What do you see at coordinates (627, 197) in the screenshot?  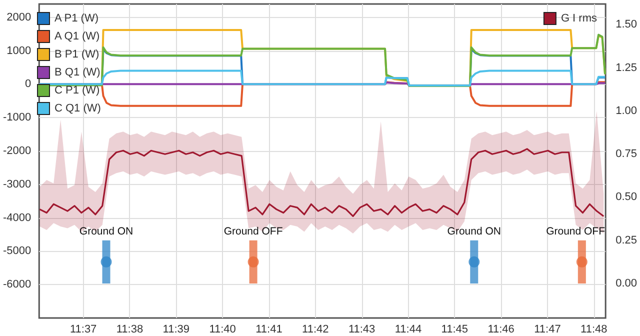 I see `y2-tick-label: 0.50` at bounding box center [627, 197].